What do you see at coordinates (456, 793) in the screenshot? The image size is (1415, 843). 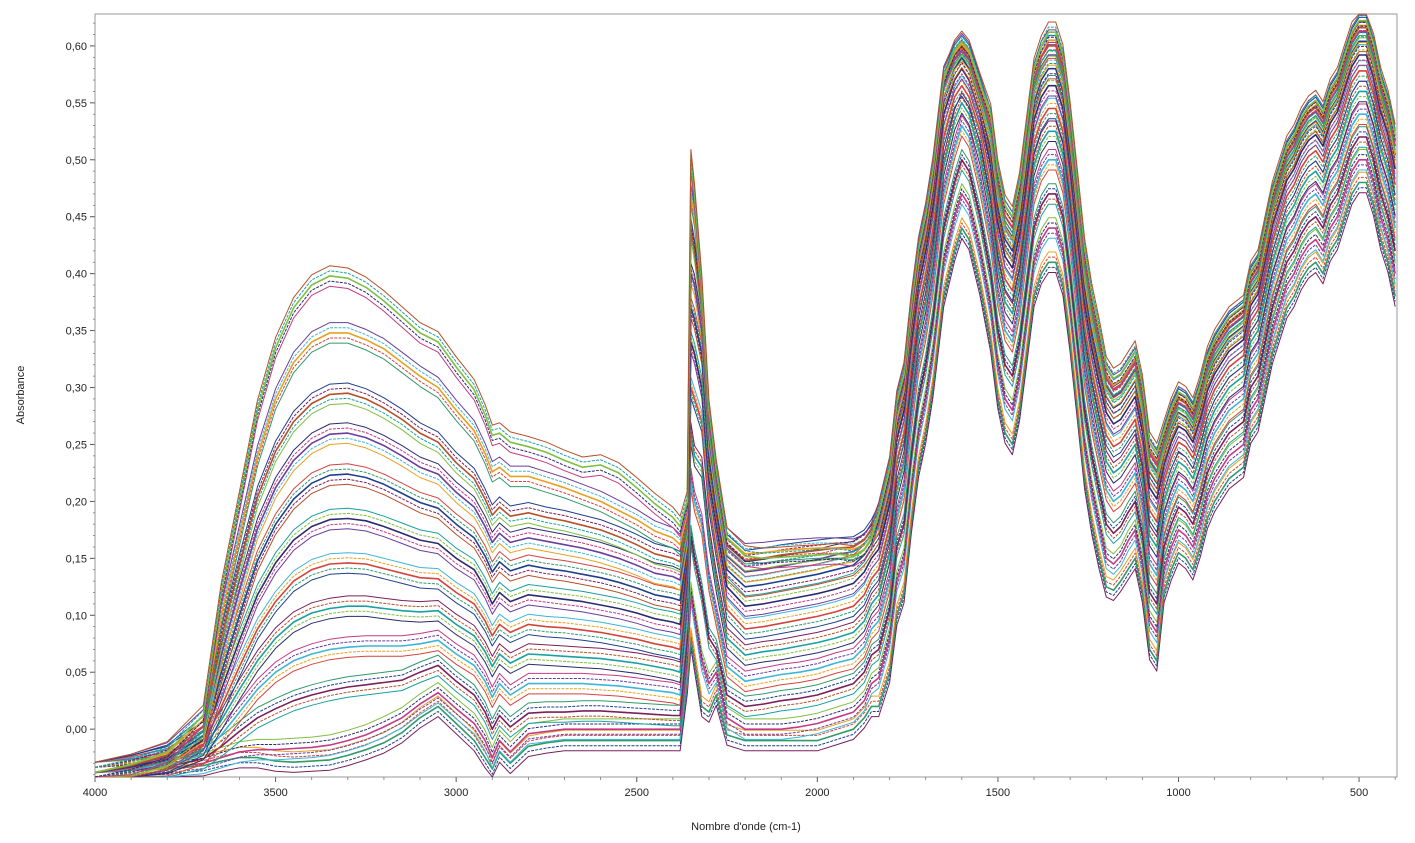 I see `x-tick-label: 3000` at bounding box center [456, 793].